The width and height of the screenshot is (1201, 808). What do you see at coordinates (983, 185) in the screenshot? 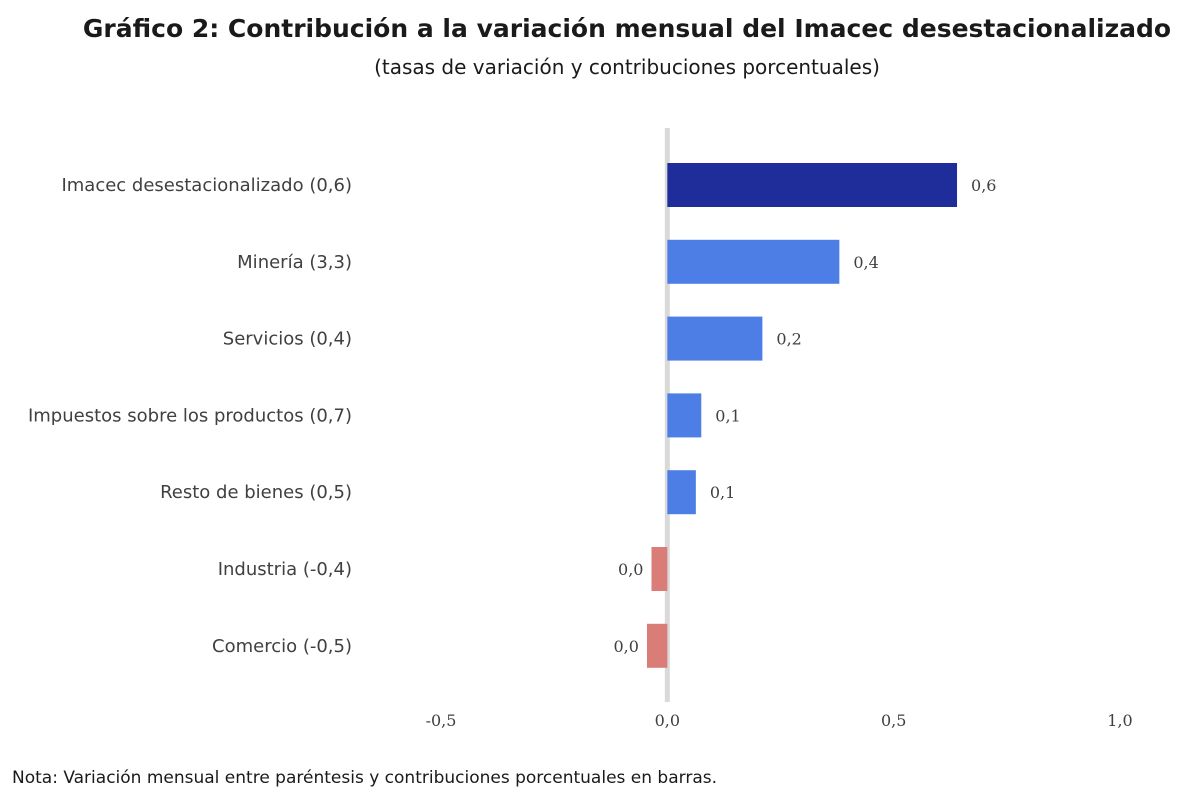
I see `value-label: 0,6` at bounding box center [983, 185].